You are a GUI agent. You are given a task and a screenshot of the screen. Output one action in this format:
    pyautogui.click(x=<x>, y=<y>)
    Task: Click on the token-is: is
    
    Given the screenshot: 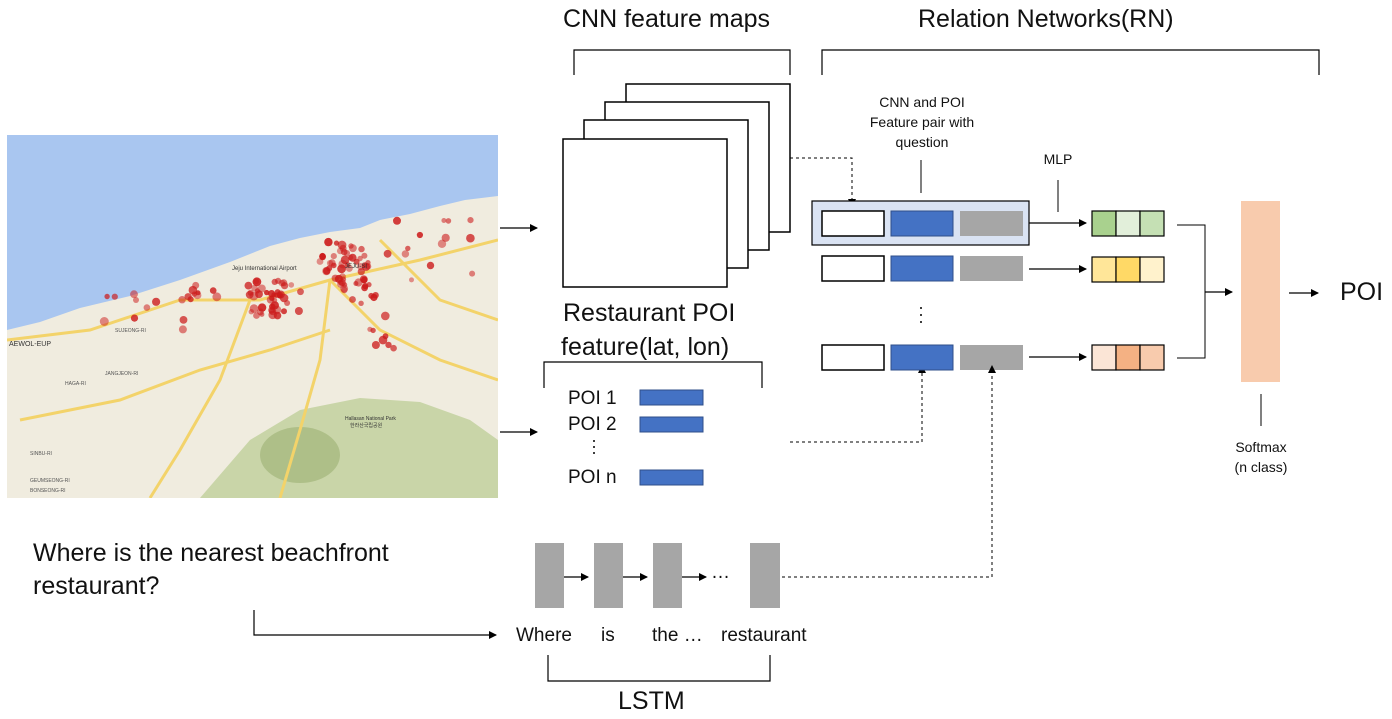 What is the action you would take?
    pyautogui.click(x=608, y=635)
    